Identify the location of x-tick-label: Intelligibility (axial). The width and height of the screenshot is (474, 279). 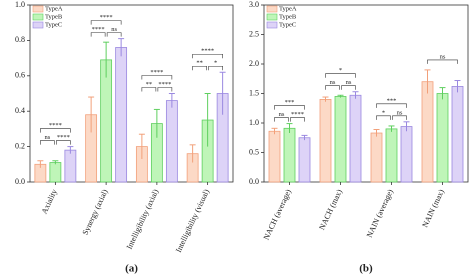
(143, 219).